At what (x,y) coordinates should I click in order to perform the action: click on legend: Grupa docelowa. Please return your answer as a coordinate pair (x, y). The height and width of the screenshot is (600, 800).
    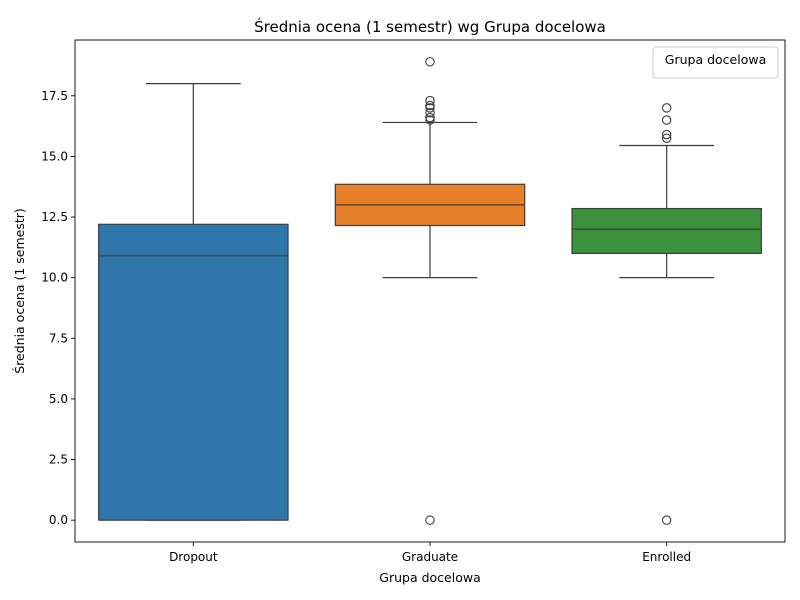
    Looking at the image, I should click on (715, 62).